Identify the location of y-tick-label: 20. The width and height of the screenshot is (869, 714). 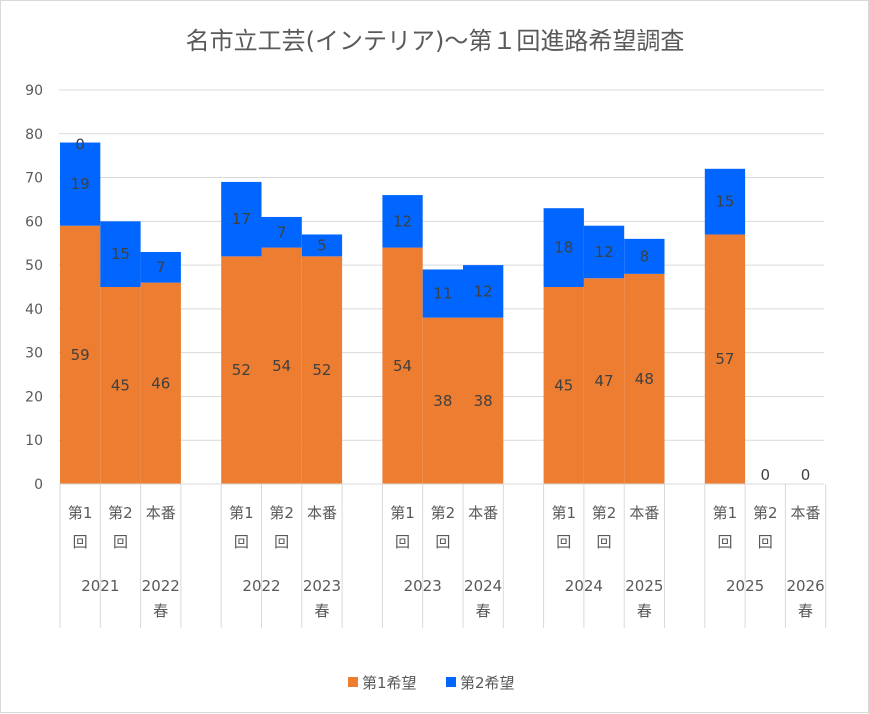
(34, 397).